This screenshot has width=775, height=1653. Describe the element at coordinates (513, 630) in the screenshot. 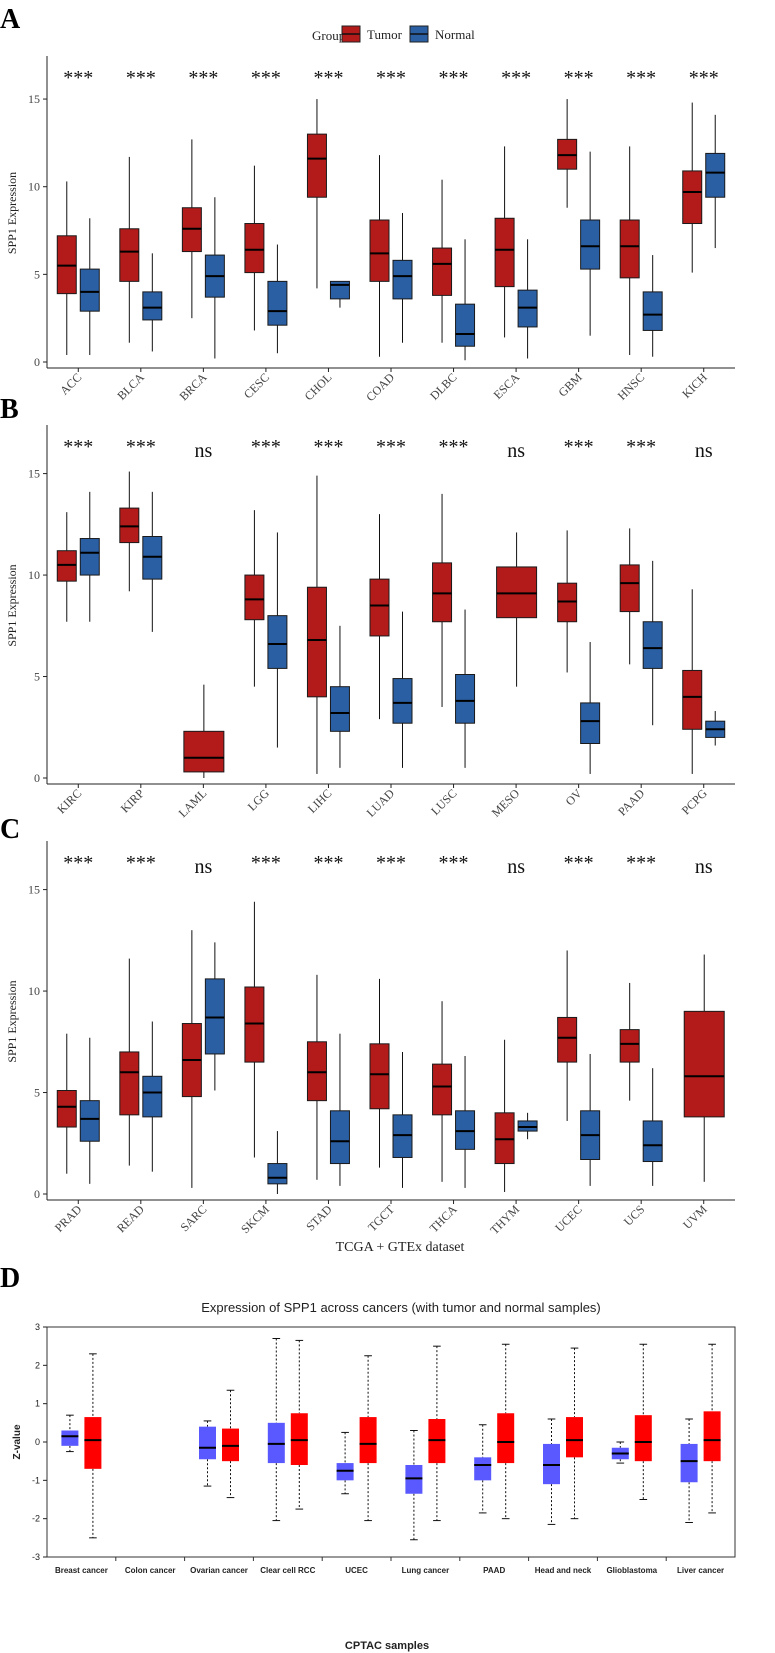

I see `category-meso: MESO ns` at that location.